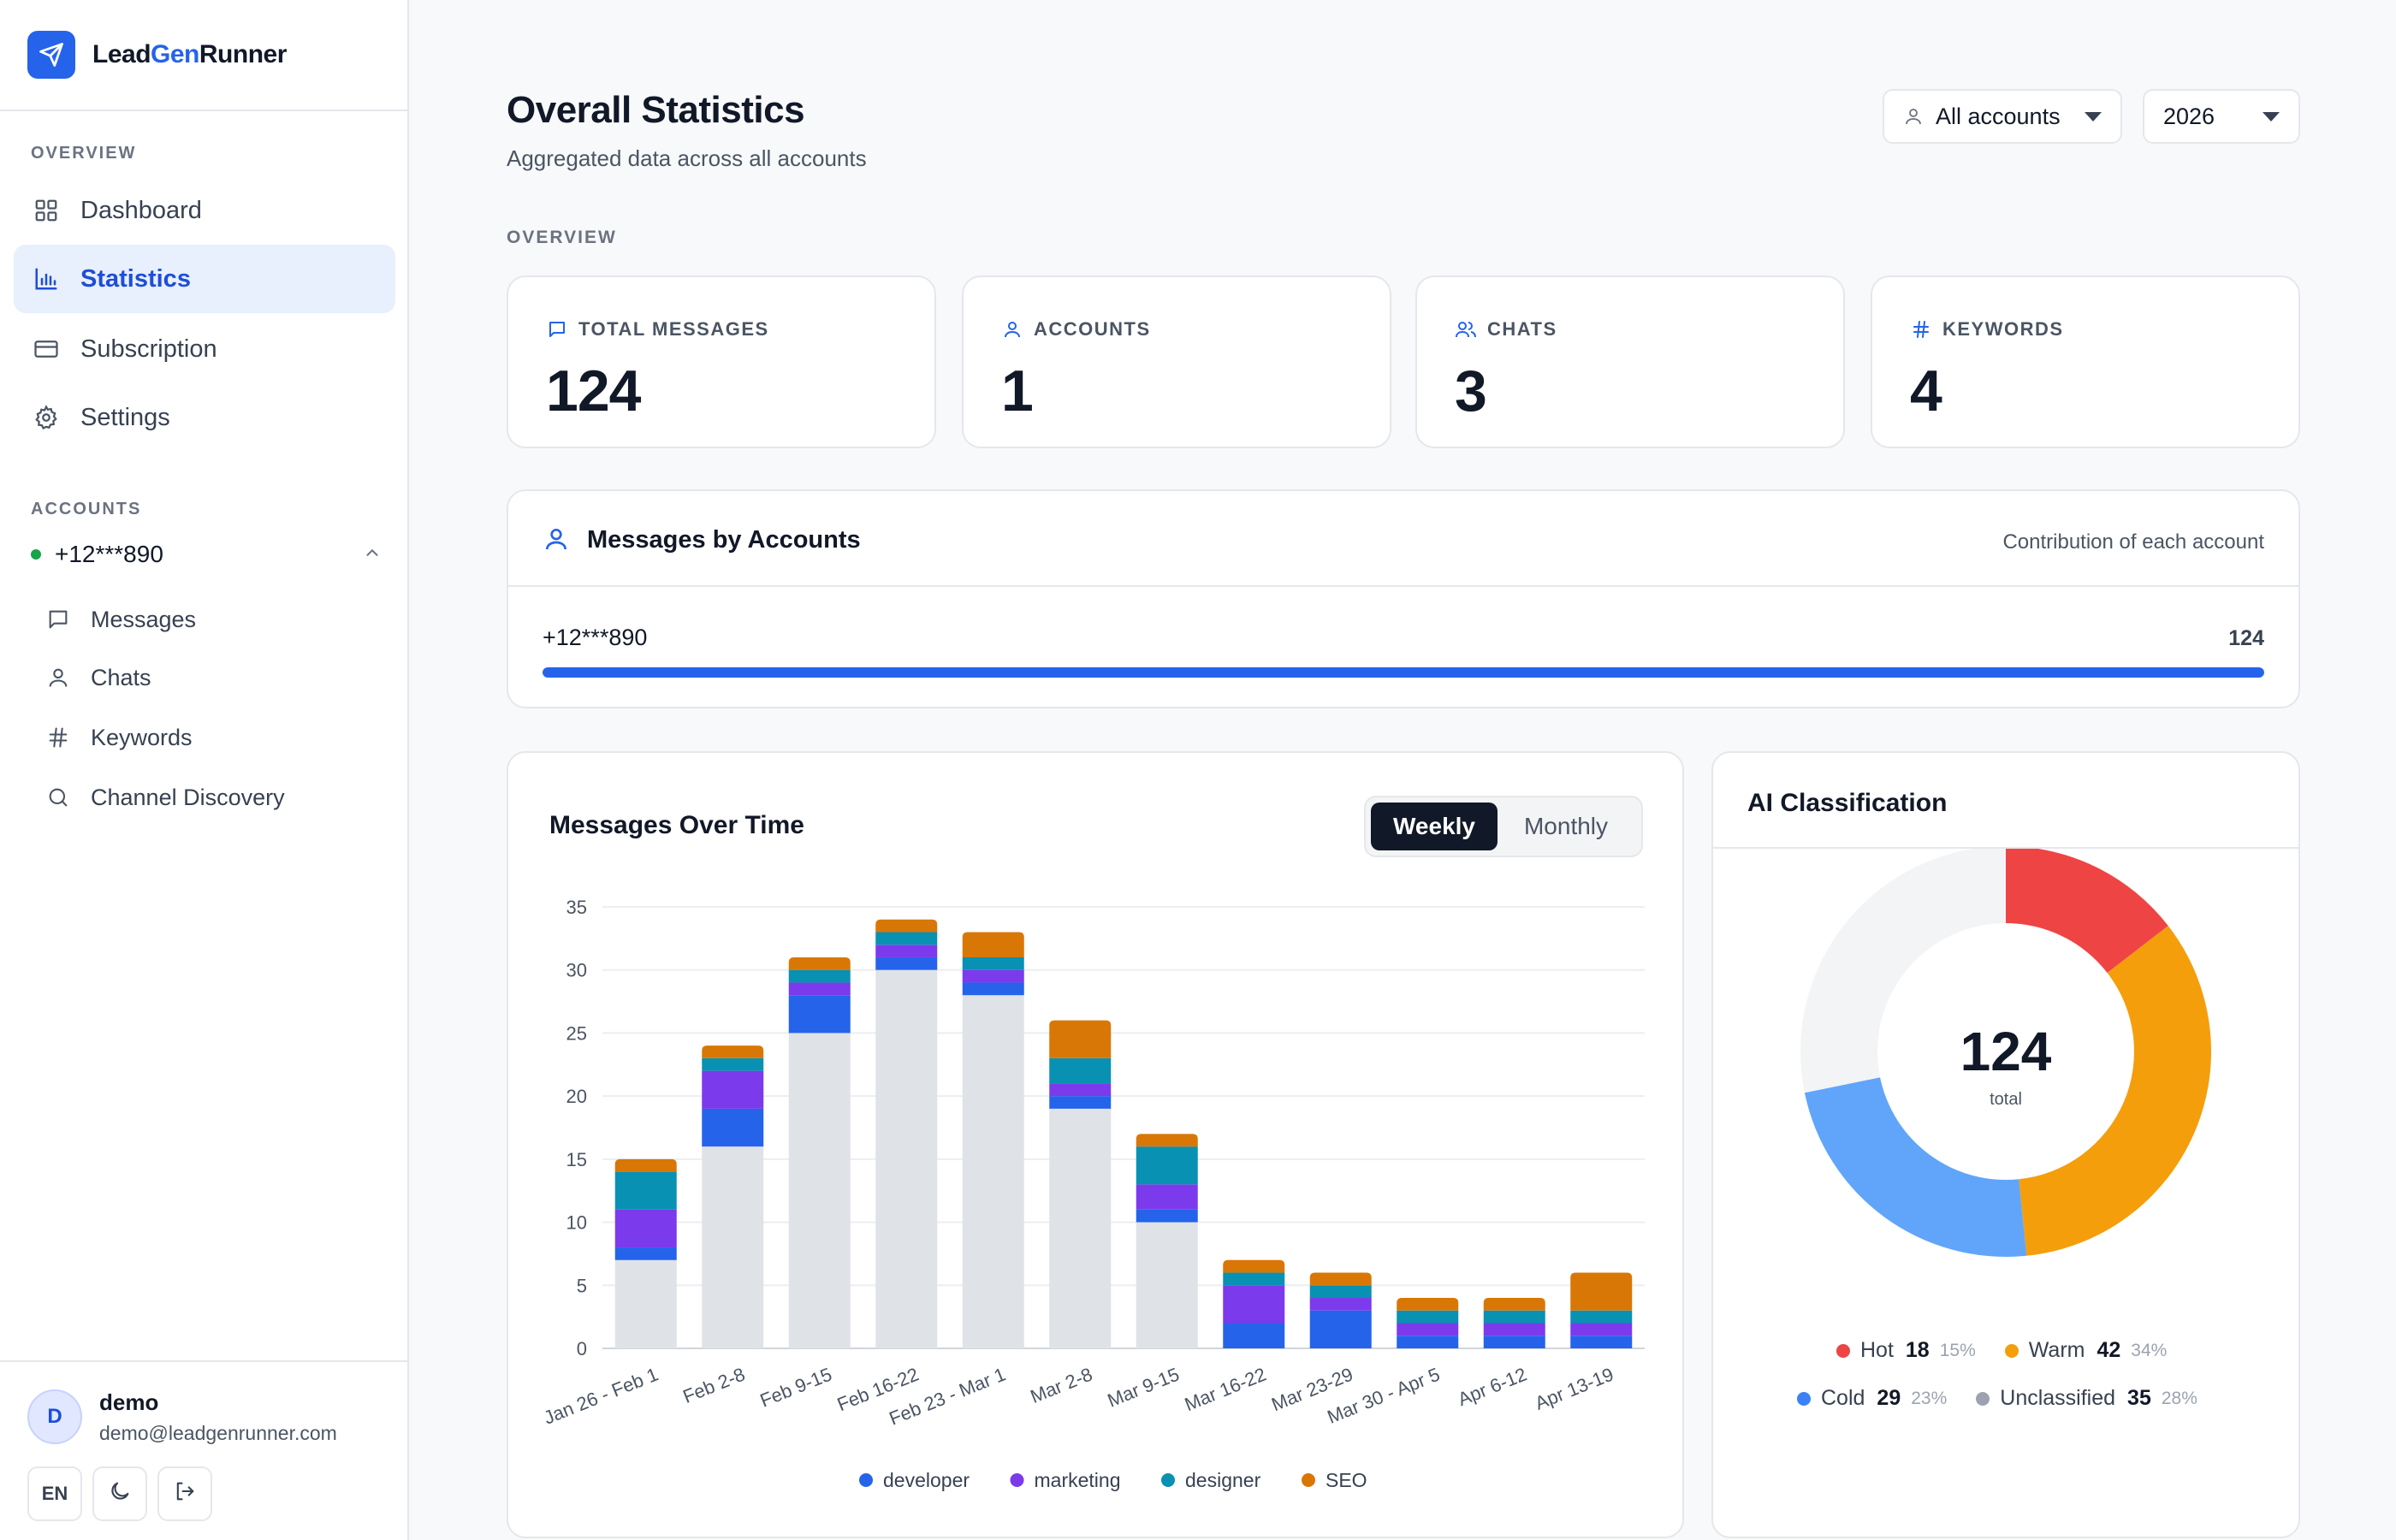 The width and height of the screenshot is (2396, 1540). What do you see at coordinates (576, 1033) in the screenshot?
I see `y-tick-label: 25` at bounding box center [576, 1033].